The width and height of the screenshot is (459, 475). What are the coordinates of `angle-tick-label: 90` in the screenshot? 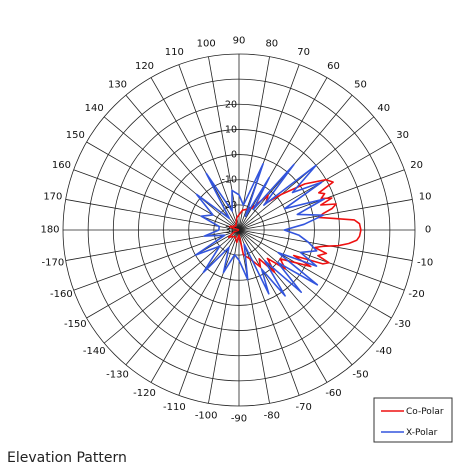 It's located at (239, 41).